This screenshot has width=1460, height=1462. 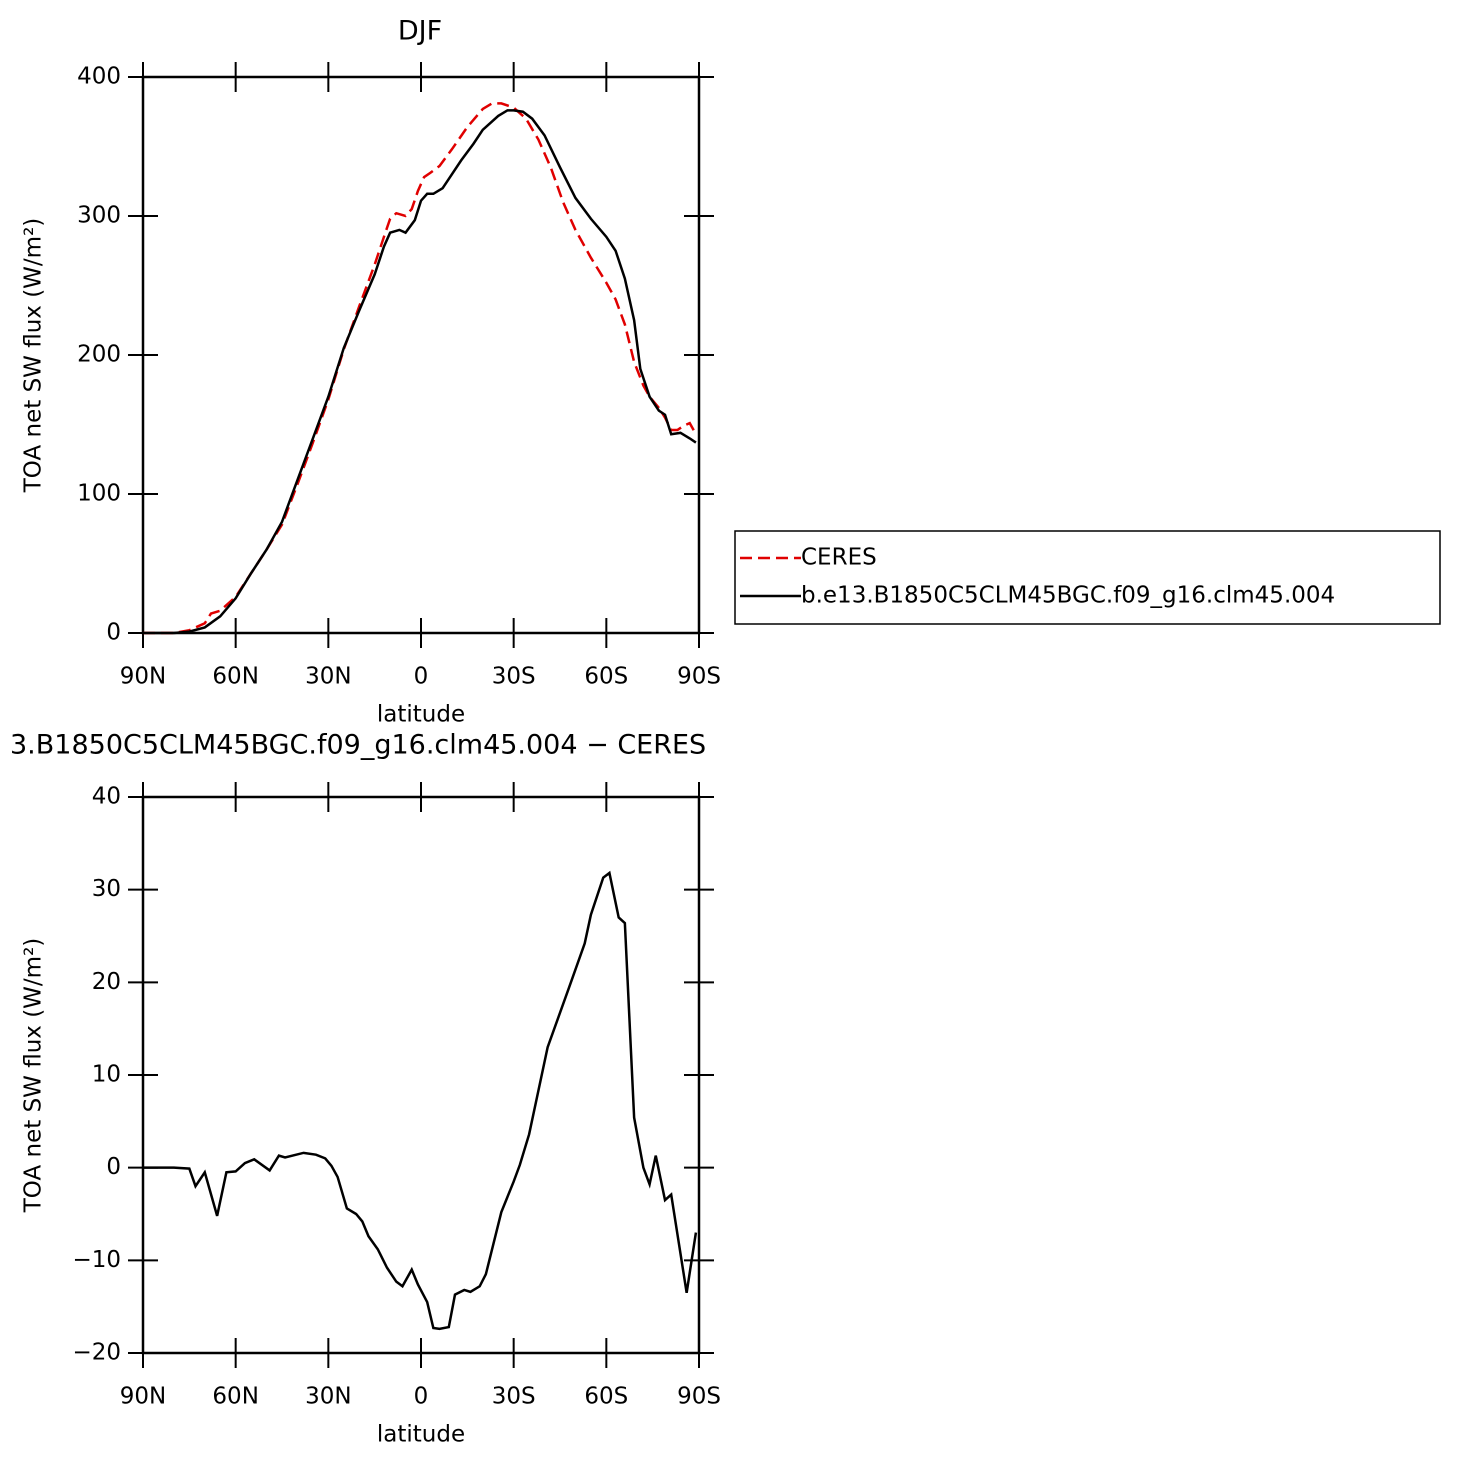 What do you see at coordinates (106, 889) in the screenshot?
I see `y-tick-label: 30` at bounding box center [106, 889].